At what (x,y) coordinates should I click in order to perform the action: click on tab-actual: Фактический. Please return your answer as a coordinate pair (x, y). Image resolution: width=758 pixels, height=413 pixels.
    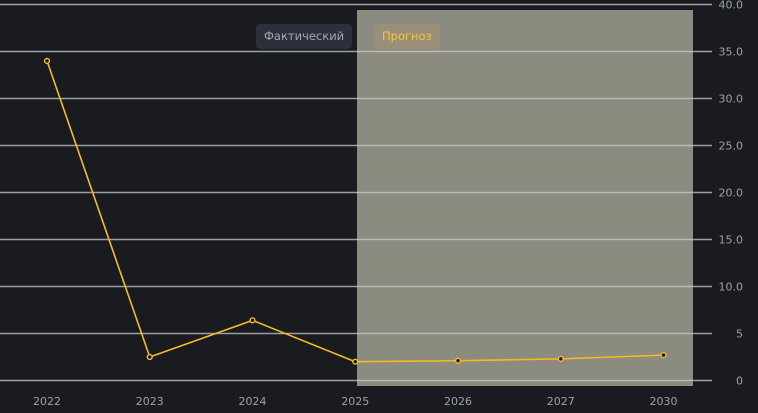
    Looking at the image, I should click on (304, 36).